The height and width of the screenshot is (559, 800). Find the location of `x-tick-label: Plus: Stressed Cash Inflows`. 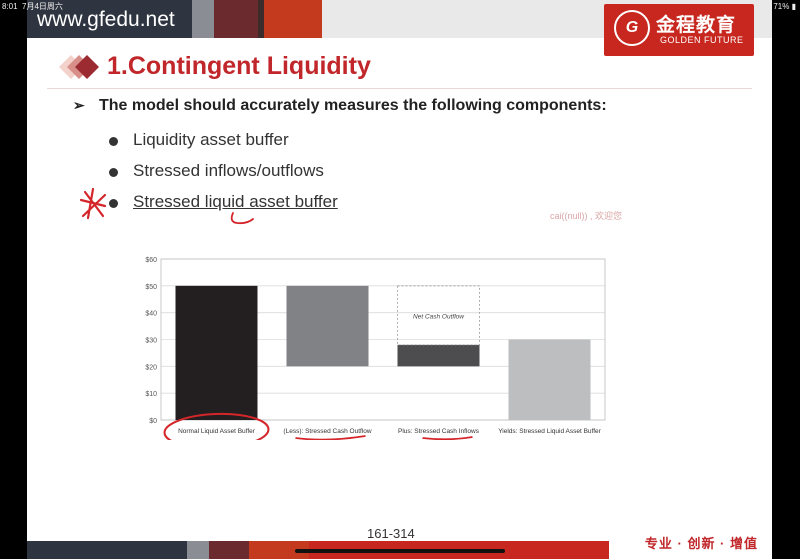

x-tick-label: Plus: Stressed Cash Inflows is located at coordinates (439, 431).